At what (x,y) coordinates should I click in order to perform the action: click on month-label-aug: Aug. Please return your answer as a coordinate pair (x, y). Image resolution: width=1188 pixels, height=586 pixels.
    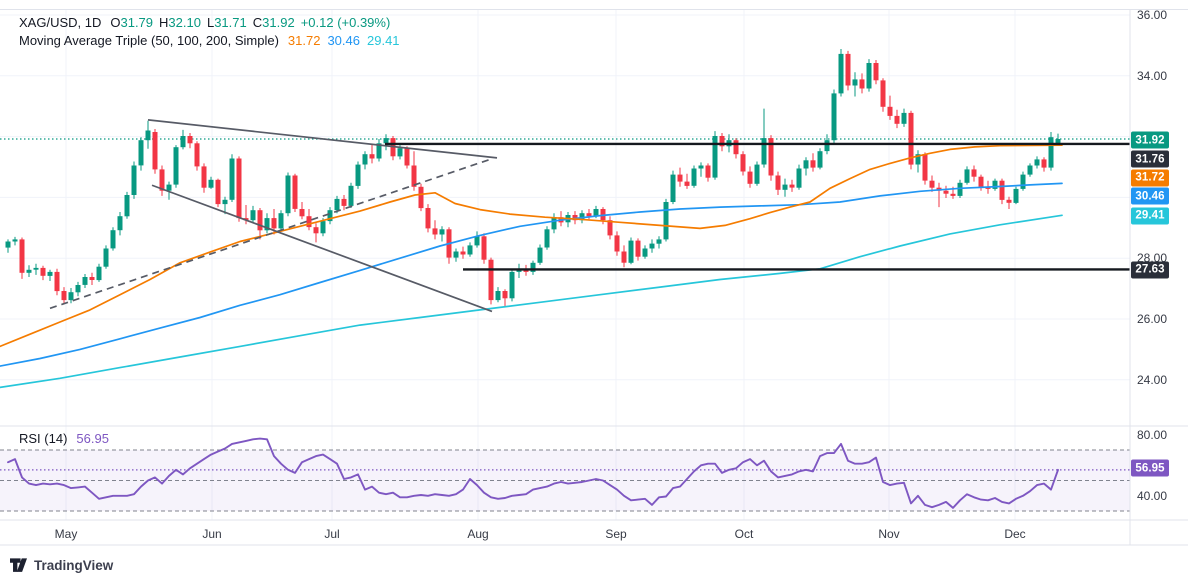
    Looking at the image, I should click on (478, 534).